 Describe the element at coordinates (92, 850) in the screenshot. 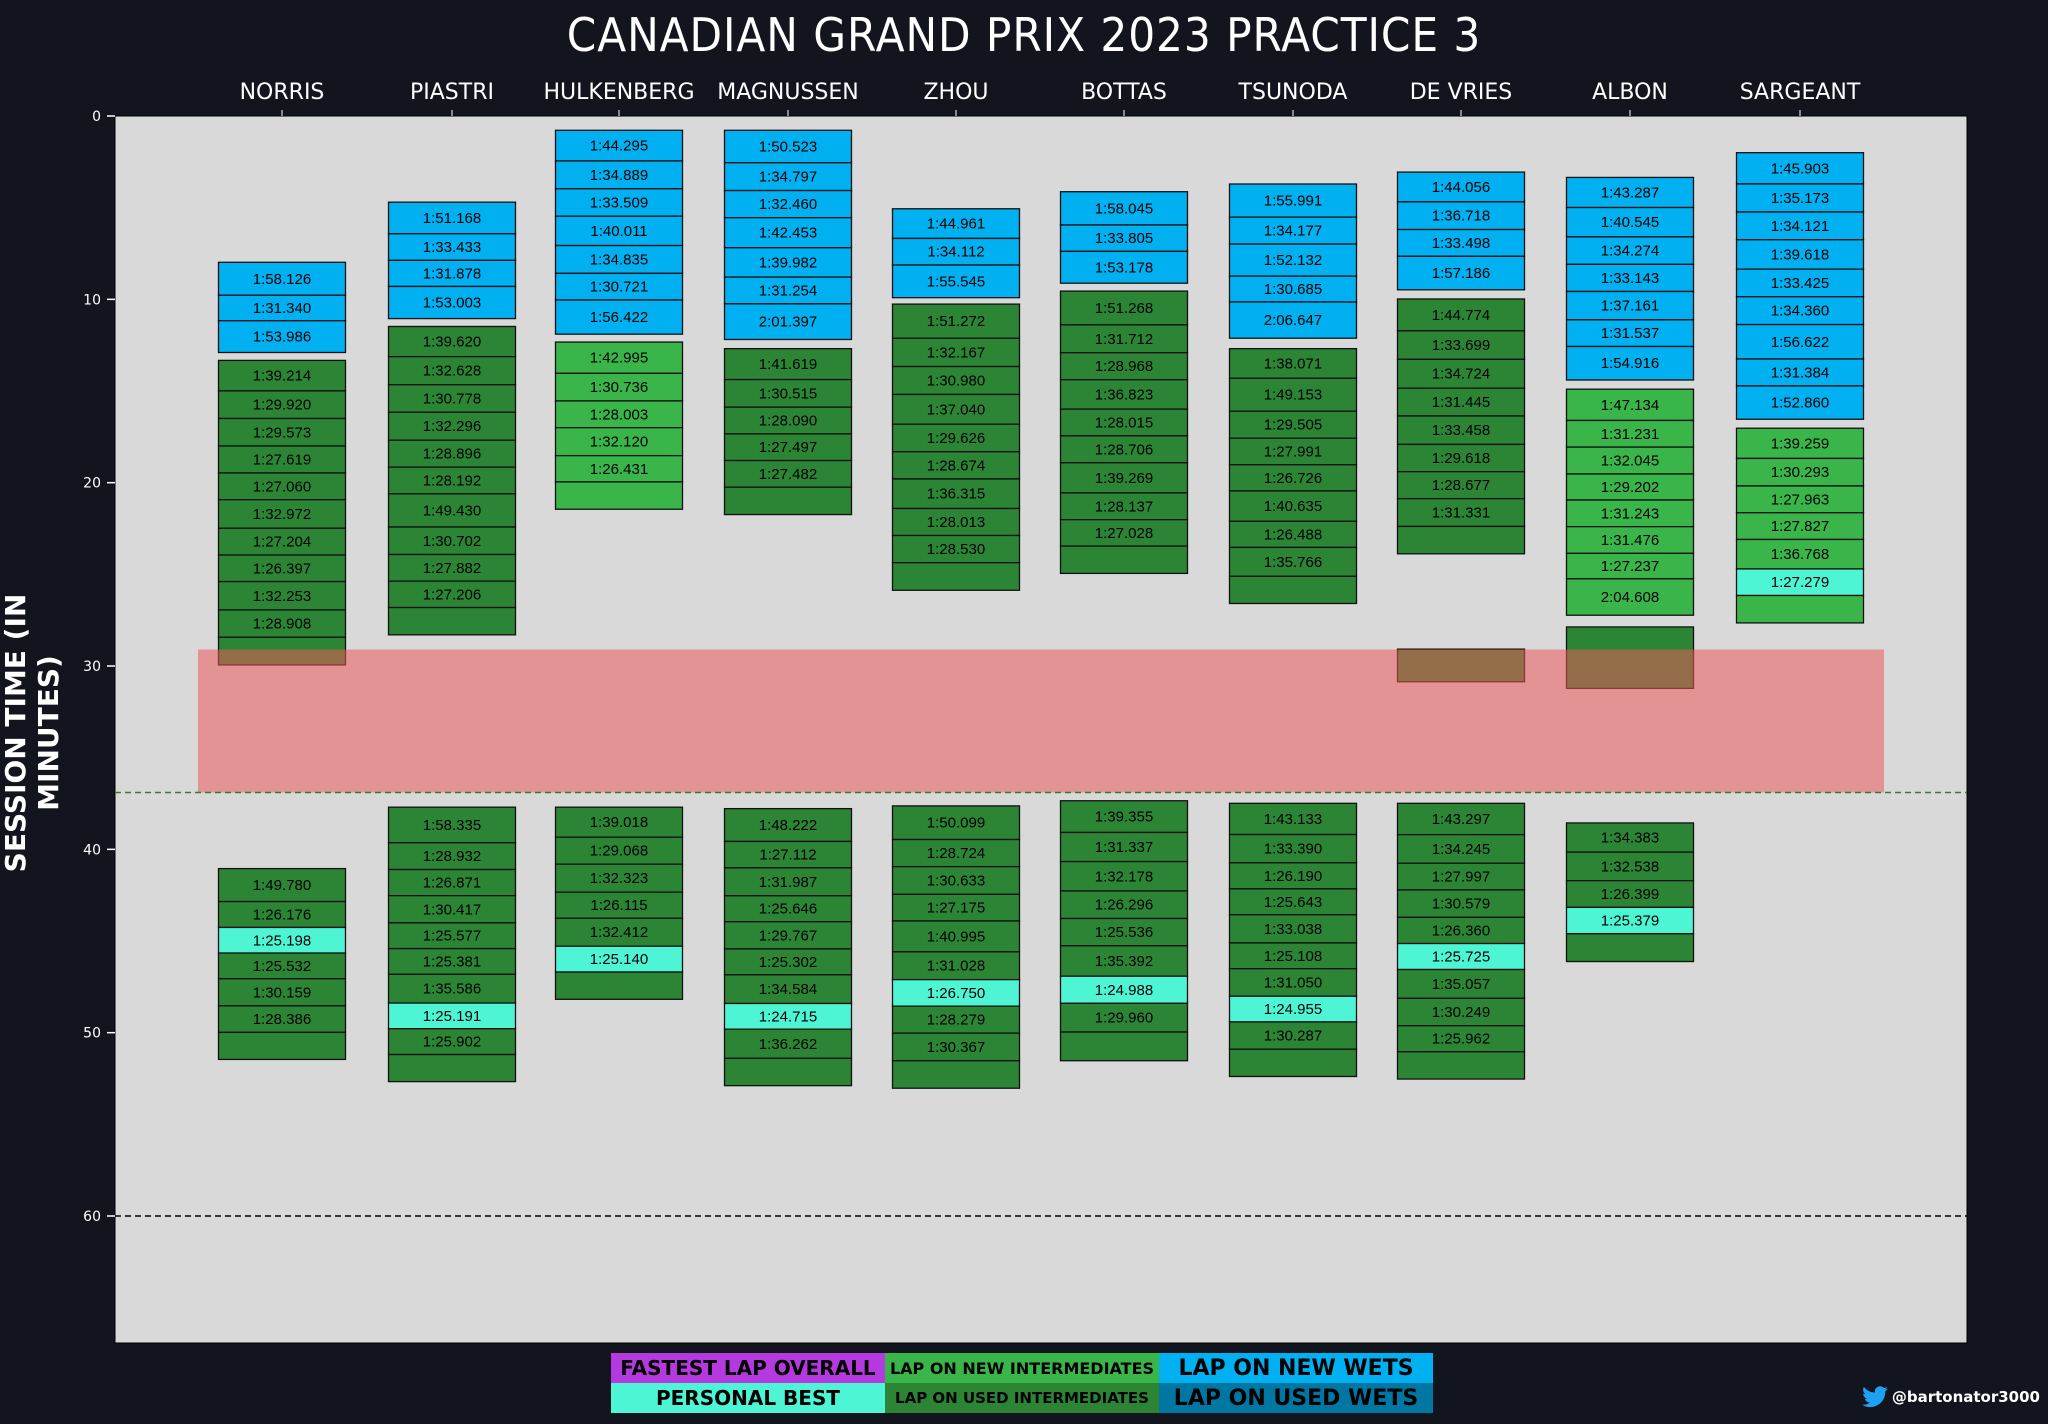

I see `y-tick-label: 40` at that location.